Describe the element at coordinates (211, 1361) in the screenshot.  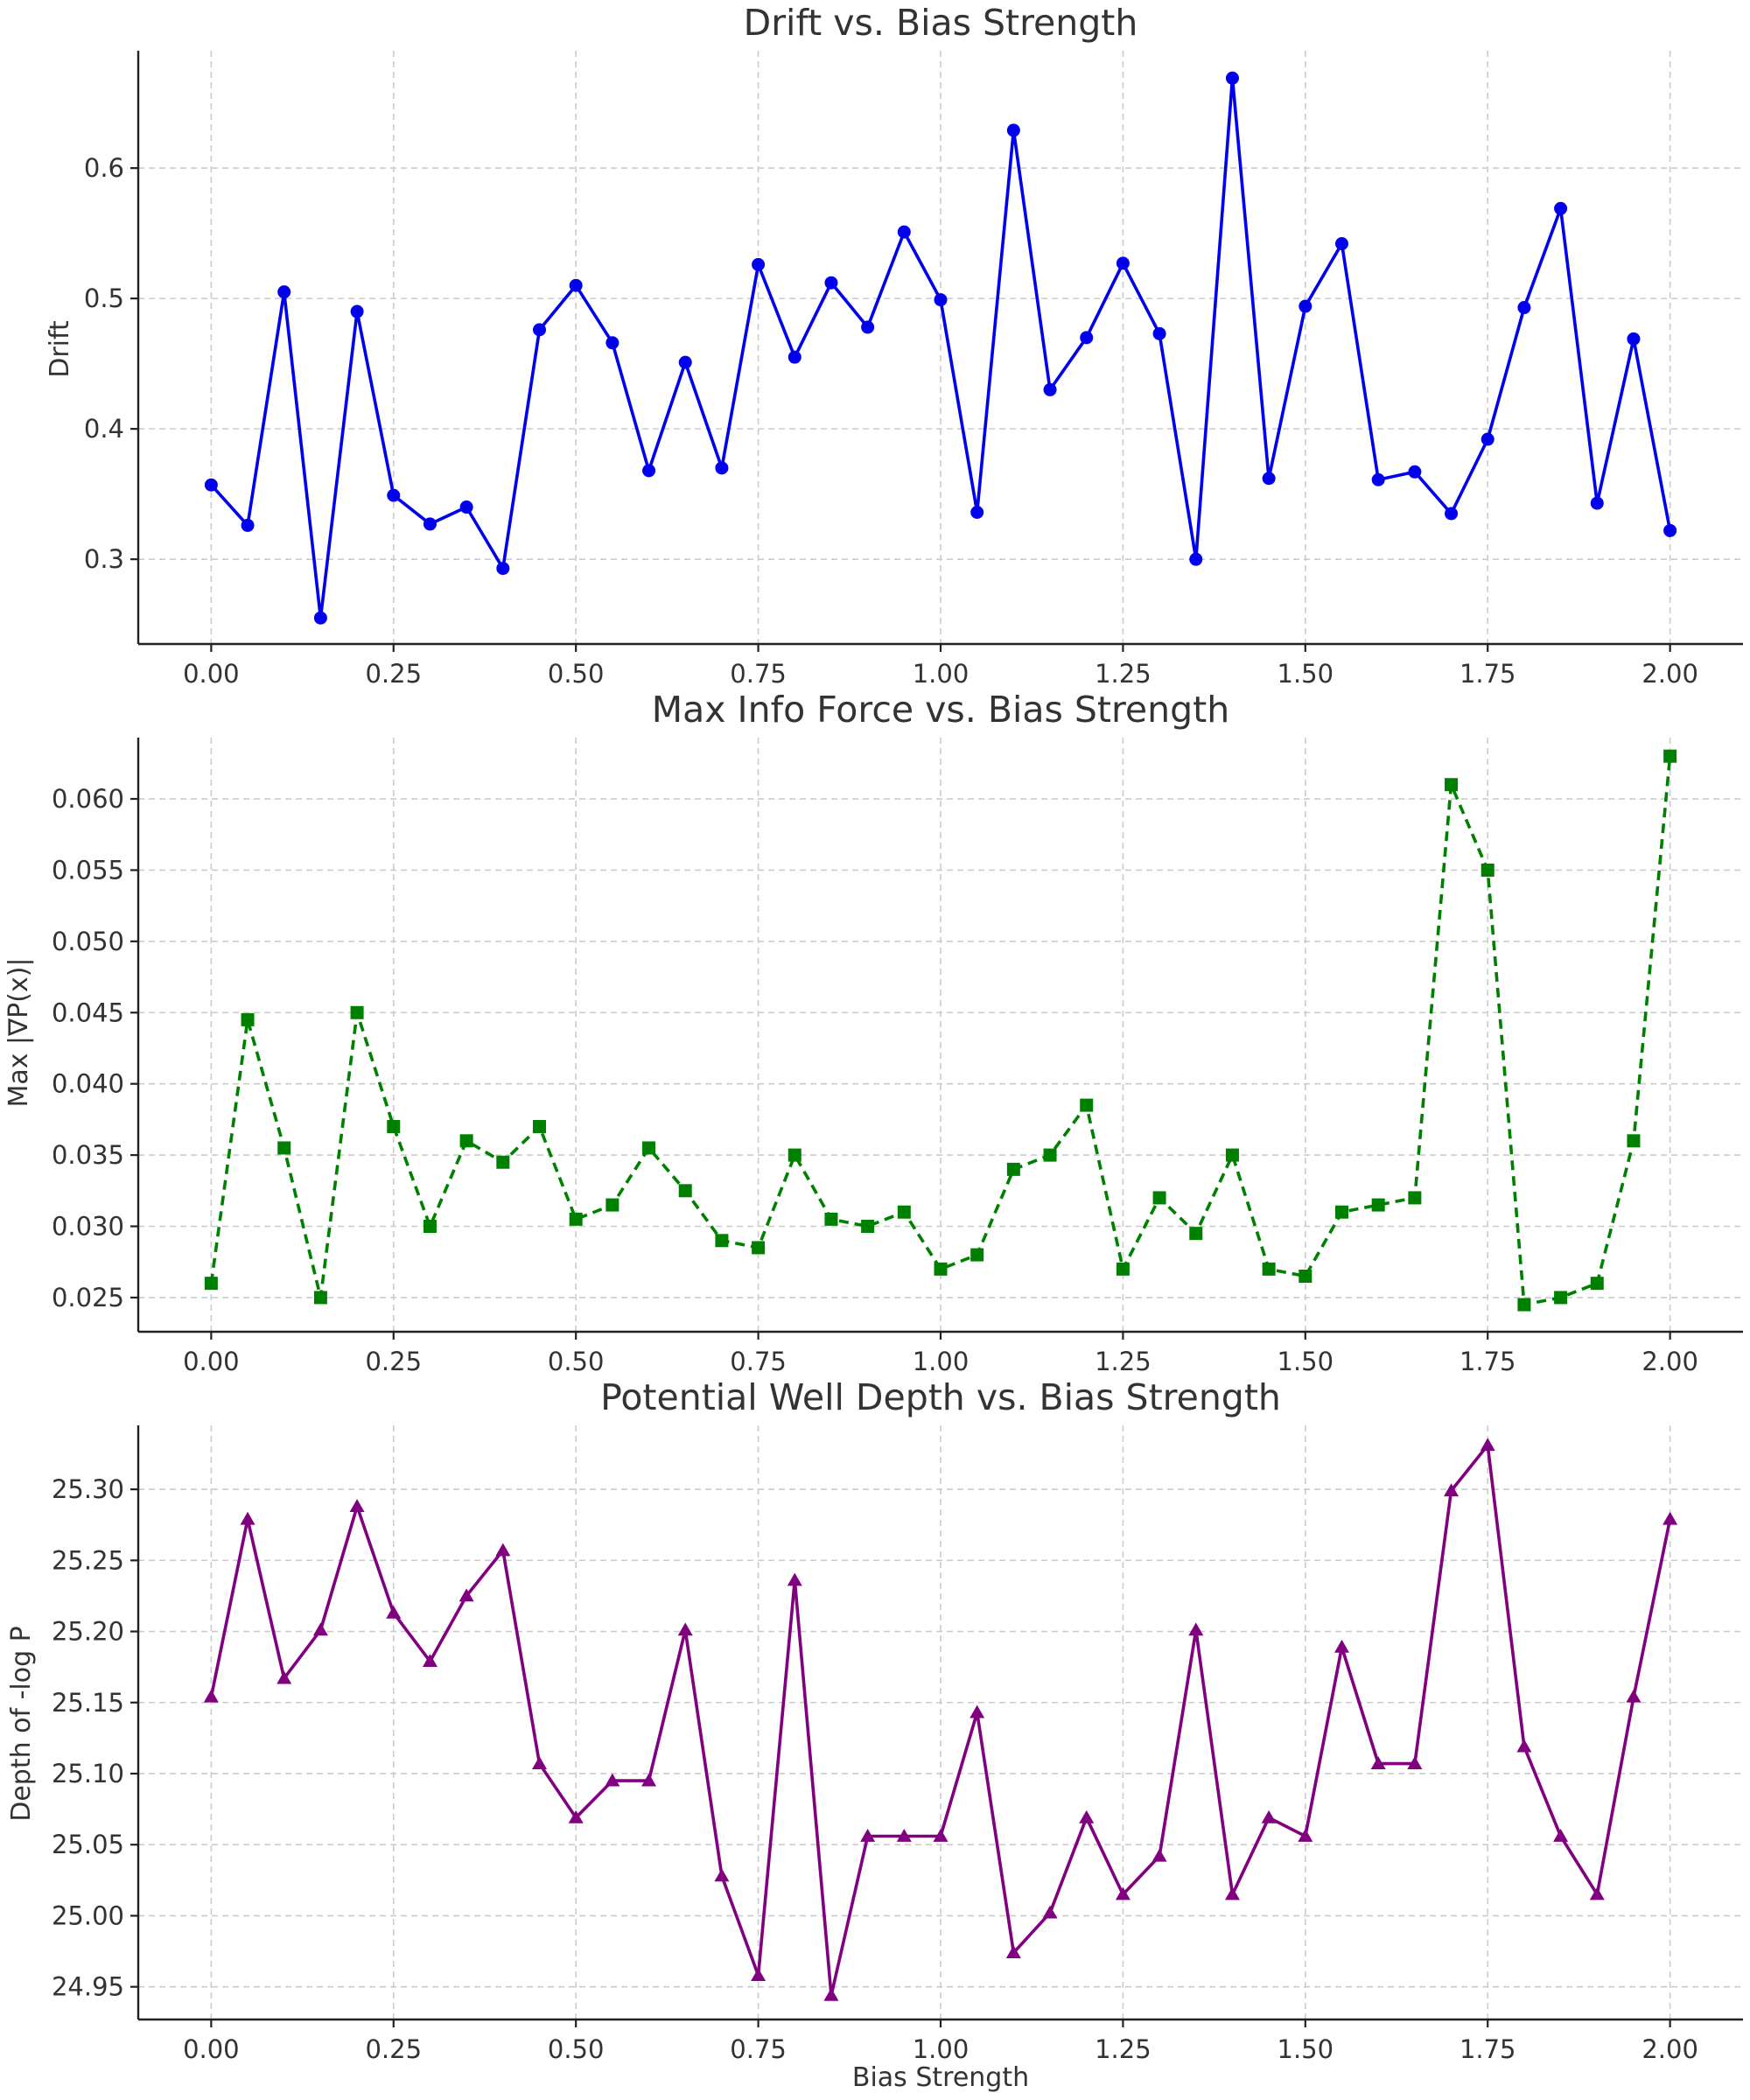
I see `force-x-tick-label: 0.00` at that location.